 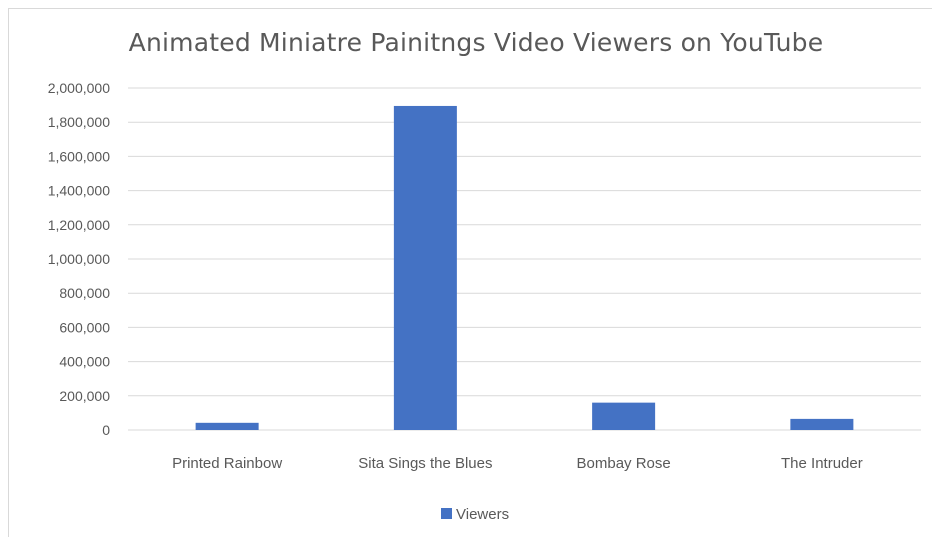 I want to click on bar-printed-rainbow, so click(x=227, y=426).